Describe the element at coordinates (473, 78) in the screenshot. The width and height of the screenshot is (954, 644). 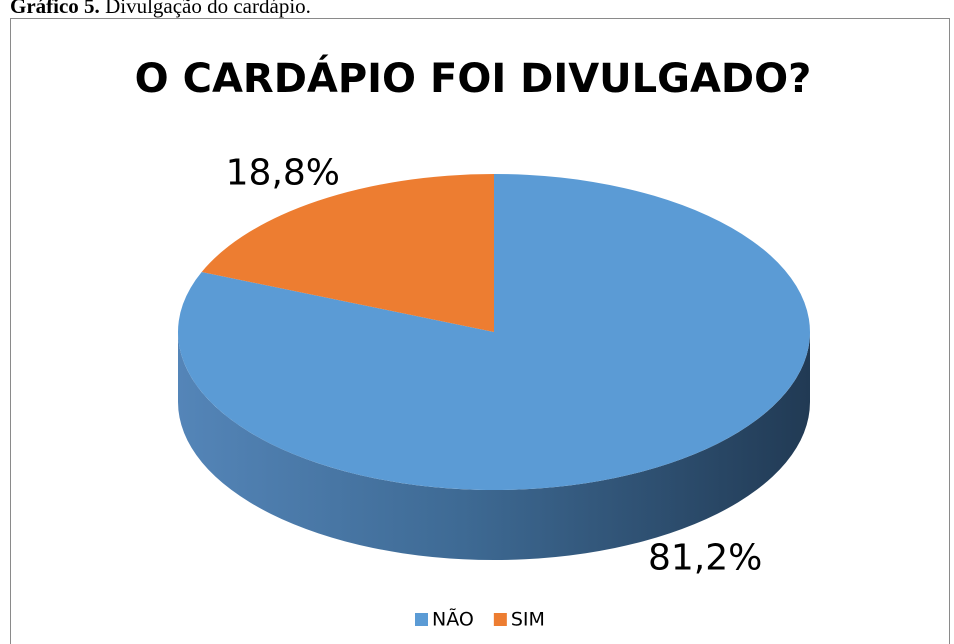
I see `chart-title: O CARDÁPIO FOI DIVULGADO?` at that location.